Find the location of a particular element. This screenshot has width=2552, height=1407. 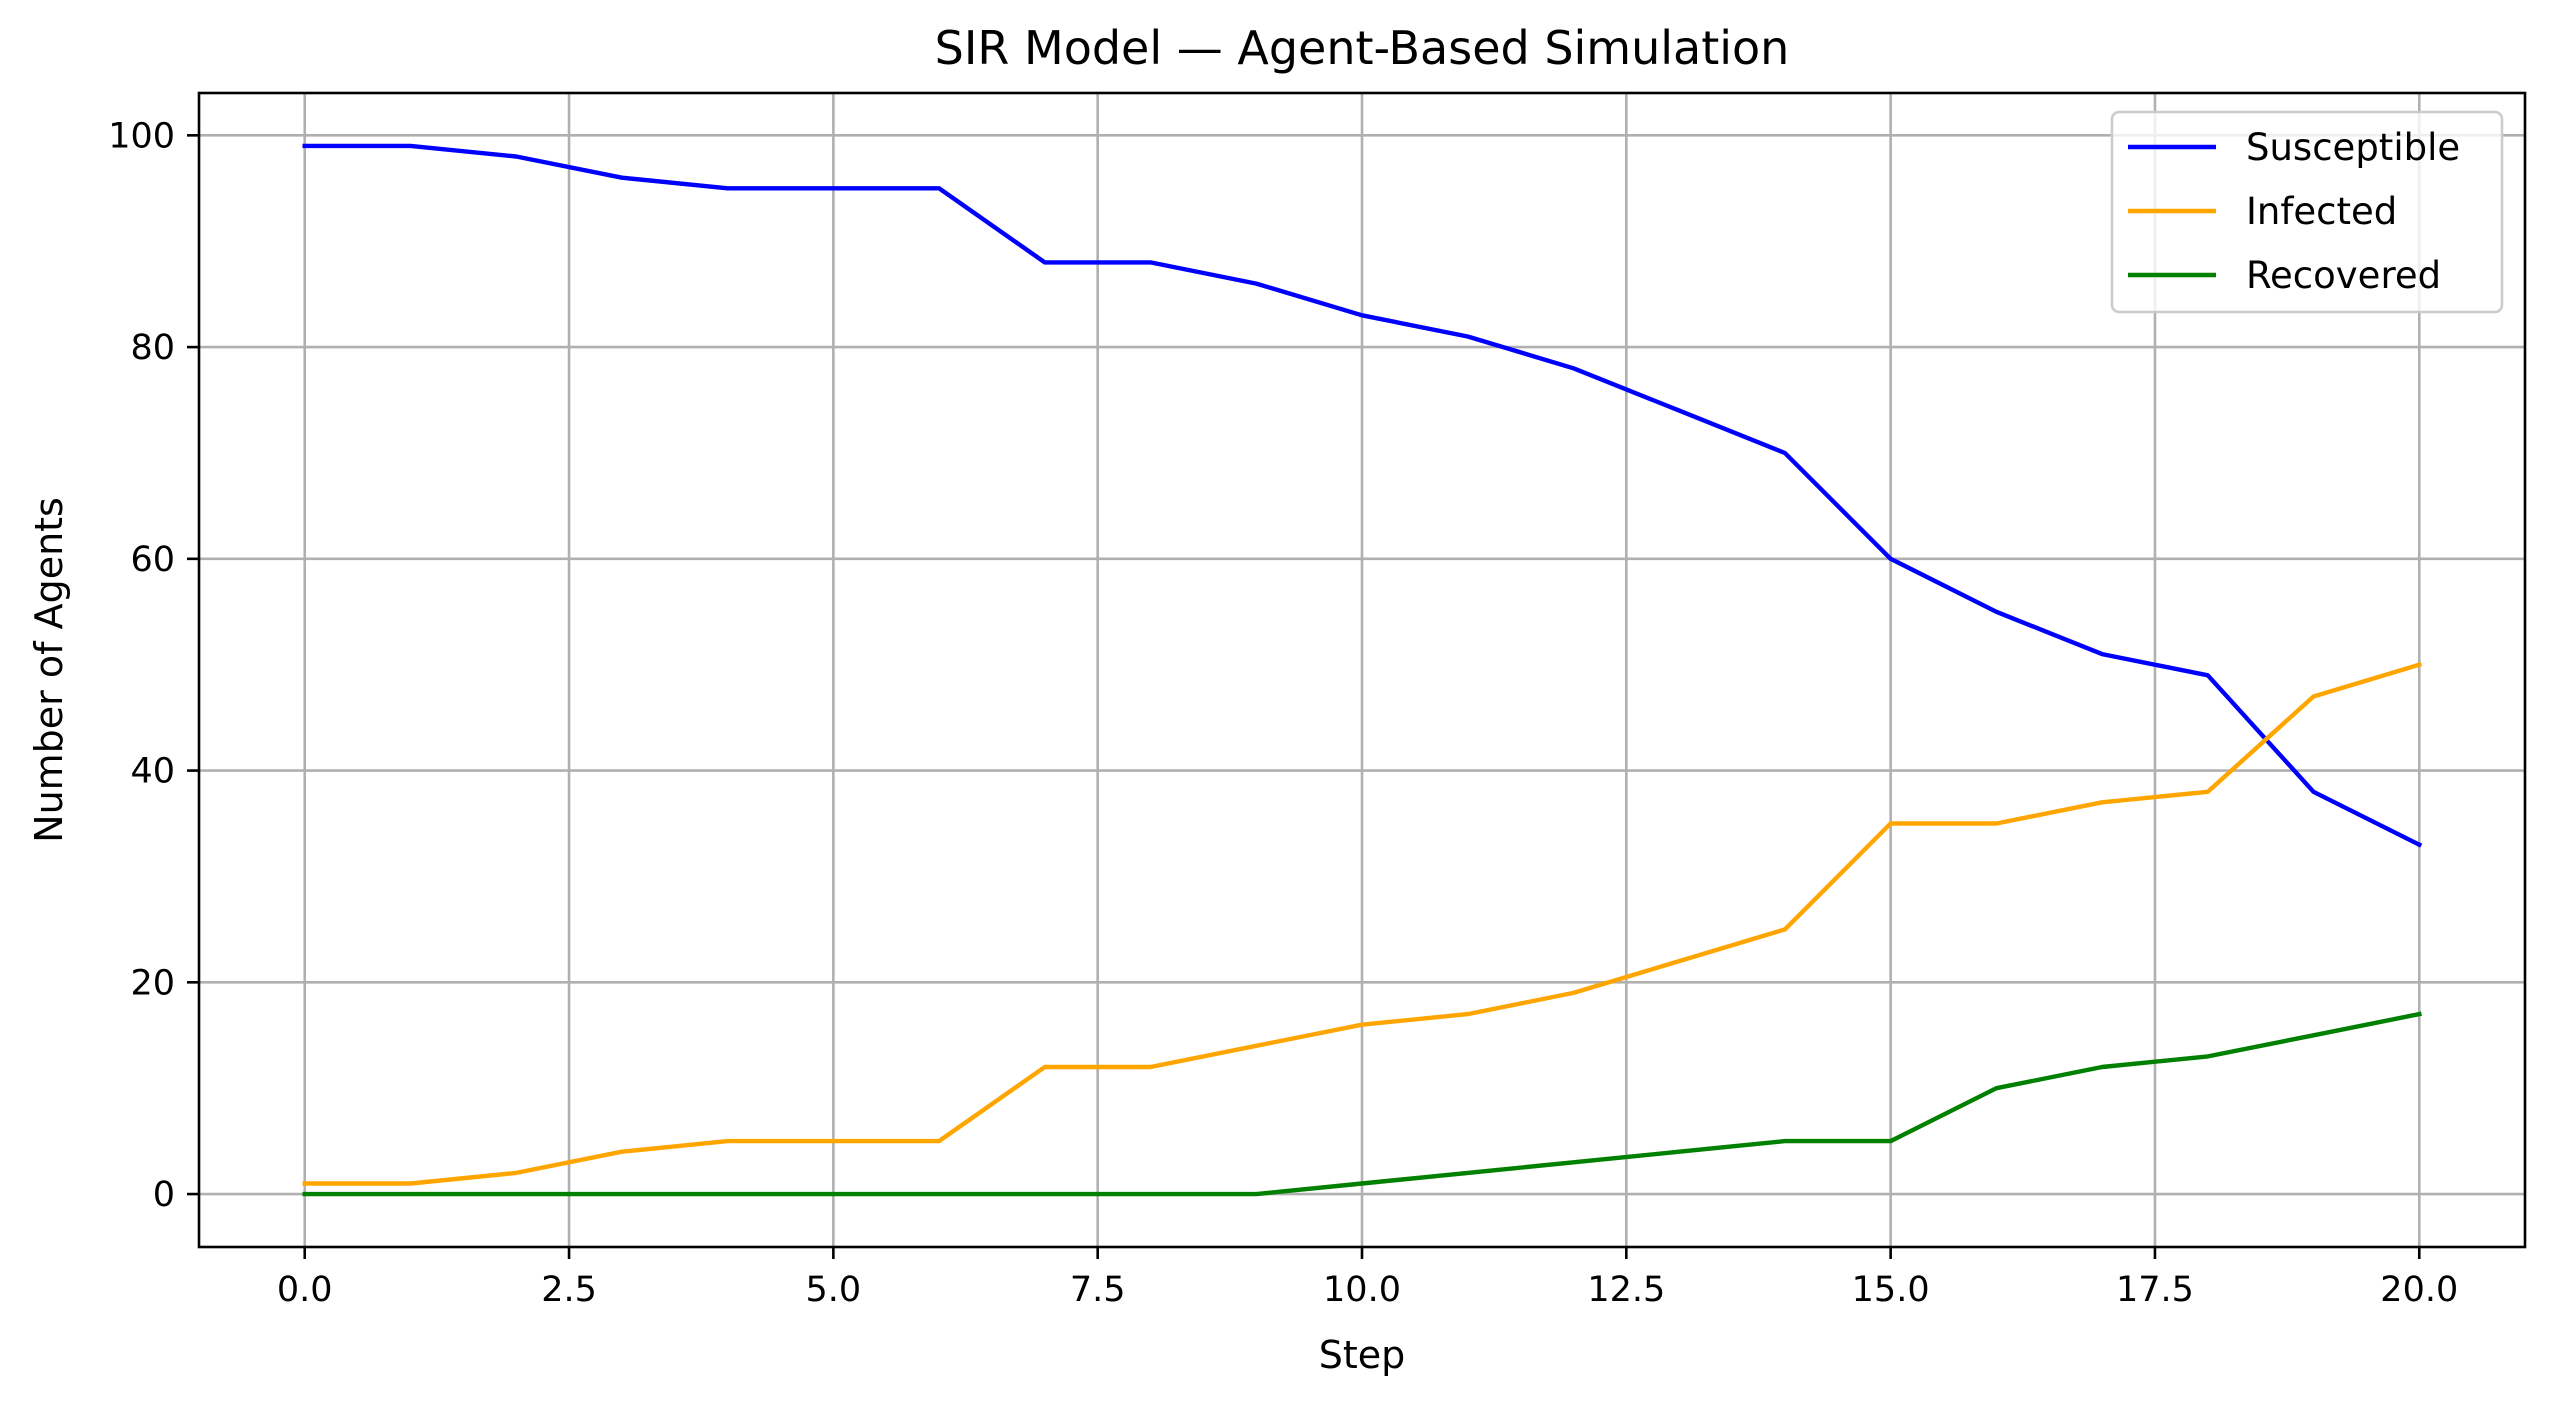

legend: Susceptible Infected Recovered is located at coordinates (2307, 212).